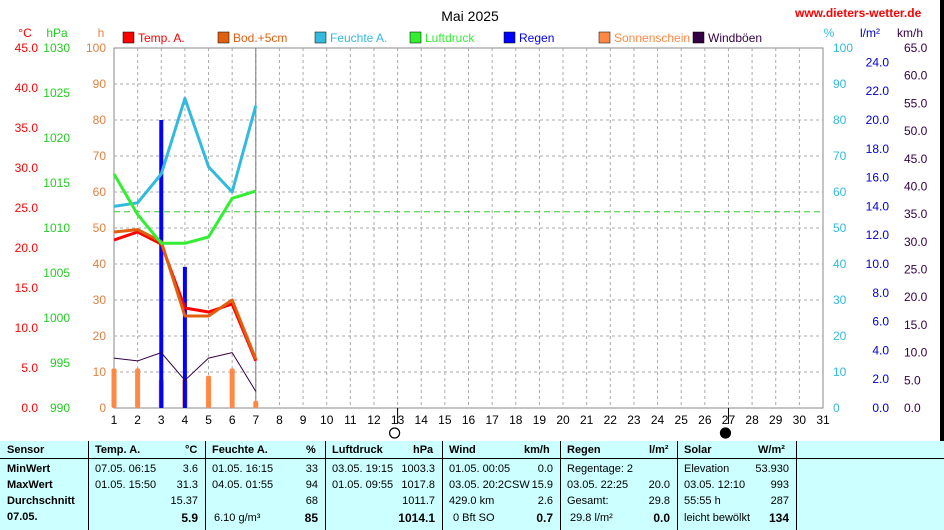  What do you see at coordinates (659, 450) in the screenshot?
I see `rain-unit: l/m²` at bounding box center [659, 450].